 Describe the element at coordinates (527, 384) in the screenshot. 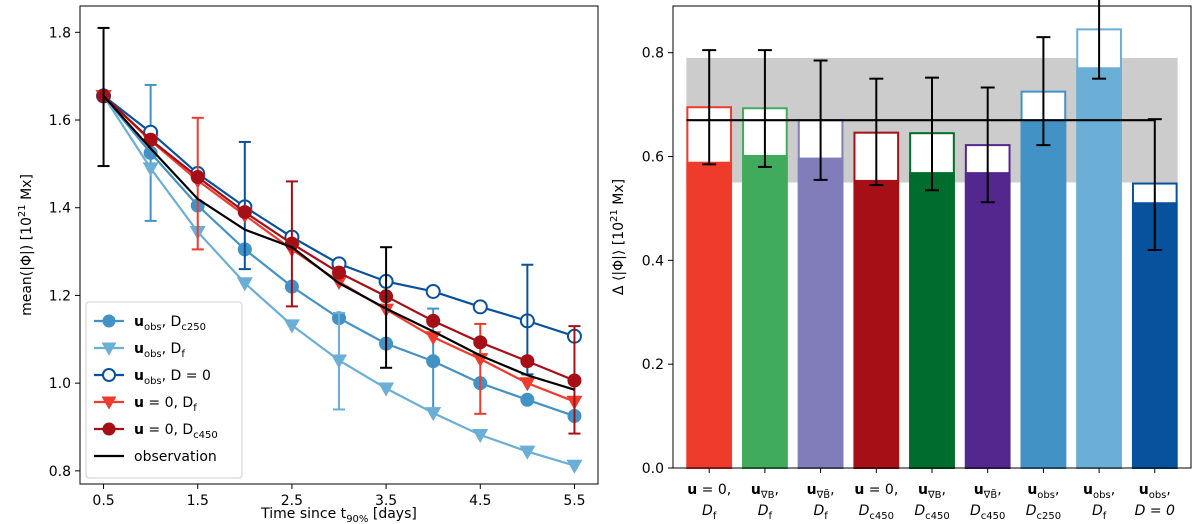

I see `data-point-u0_Df` at that location.